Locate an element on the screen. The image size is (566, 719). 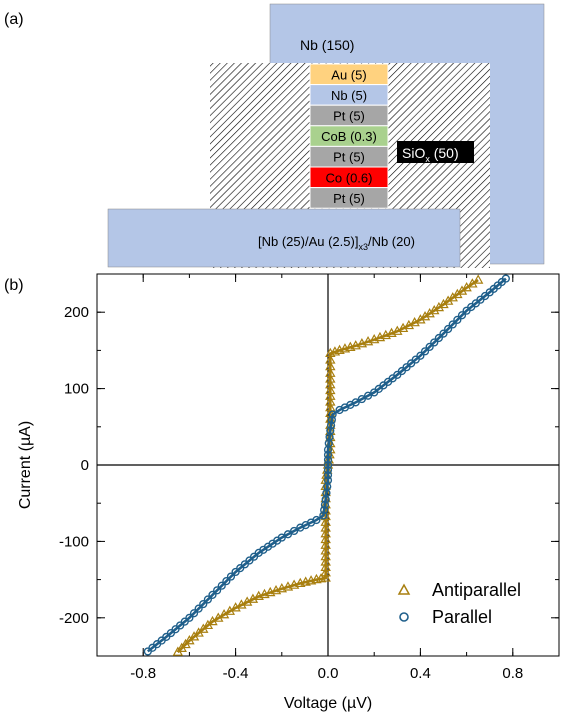
x-axis-label: Voltage (µV) is located at coordinates (328, 703).